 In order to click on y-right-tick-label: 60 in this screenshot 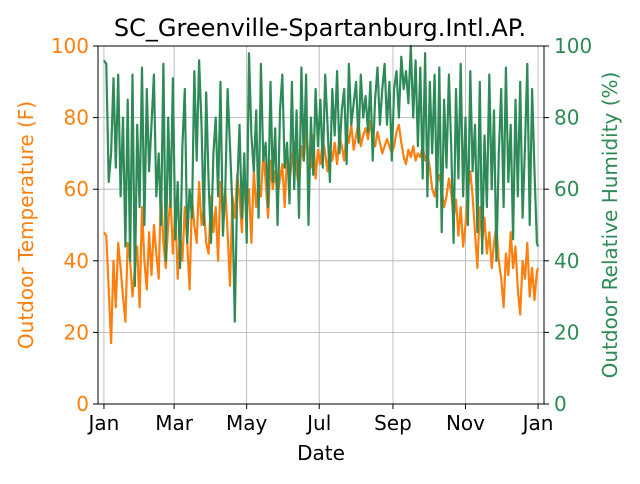, I will do `click(566, 189)`.